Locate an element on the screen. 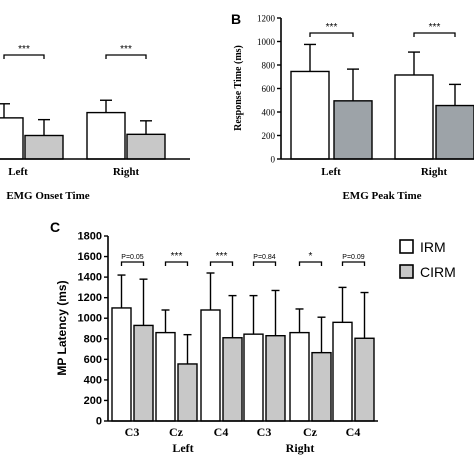  y-tick-label: 1800 is located at coordinates (90, 237).